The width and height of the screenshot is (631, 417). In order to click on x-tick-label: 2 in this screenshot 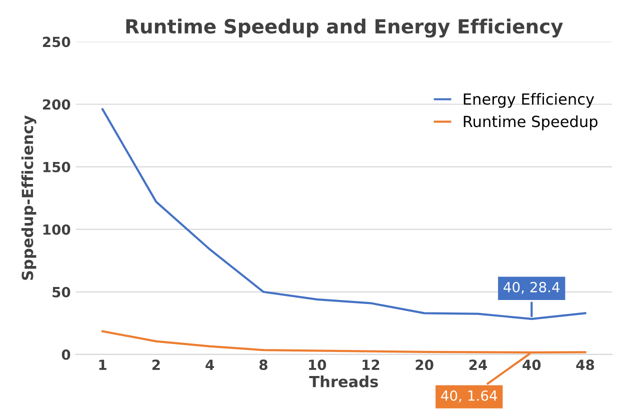, I will do `click(156, 365)`.